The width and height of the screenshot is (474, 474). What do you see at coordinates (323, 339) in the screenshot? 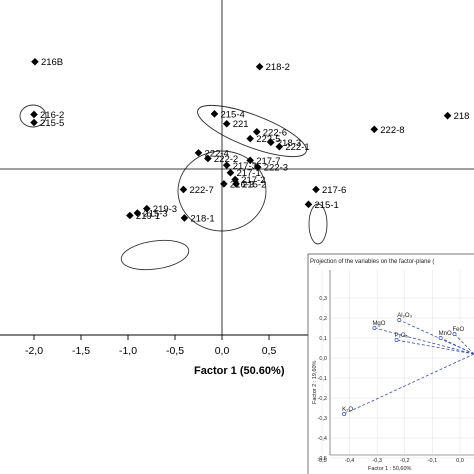
I see `inset-y-tick-label: 0,1` at bounding box center [323, 339].